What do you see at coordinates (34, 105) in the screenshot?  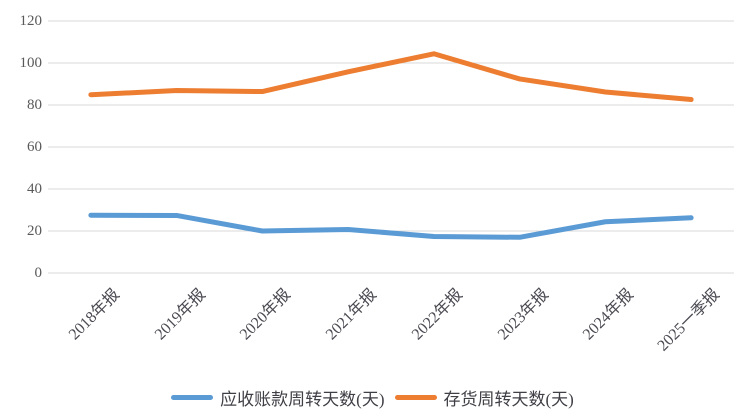 I see `y-axis-tick-label: 80` at bounding box center [34, 105].